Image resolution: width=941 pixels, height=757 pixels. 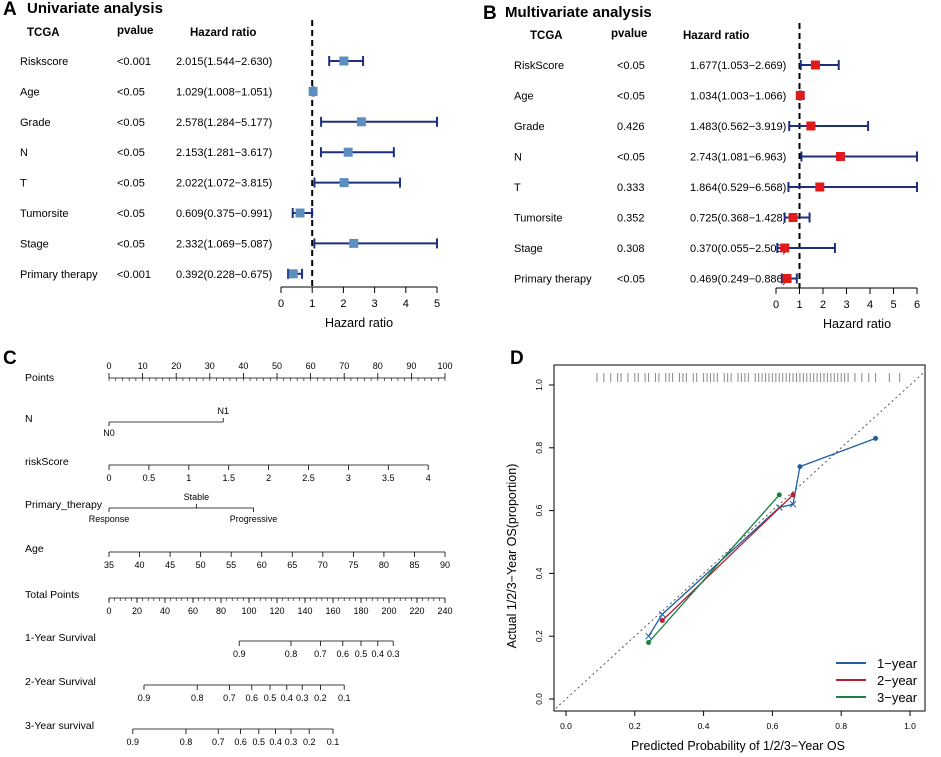 What do you see at coordinates (270, 698) in the screenshot?
I see `nomogram-tick-label: 0.5` at bounding box center [270, 698].